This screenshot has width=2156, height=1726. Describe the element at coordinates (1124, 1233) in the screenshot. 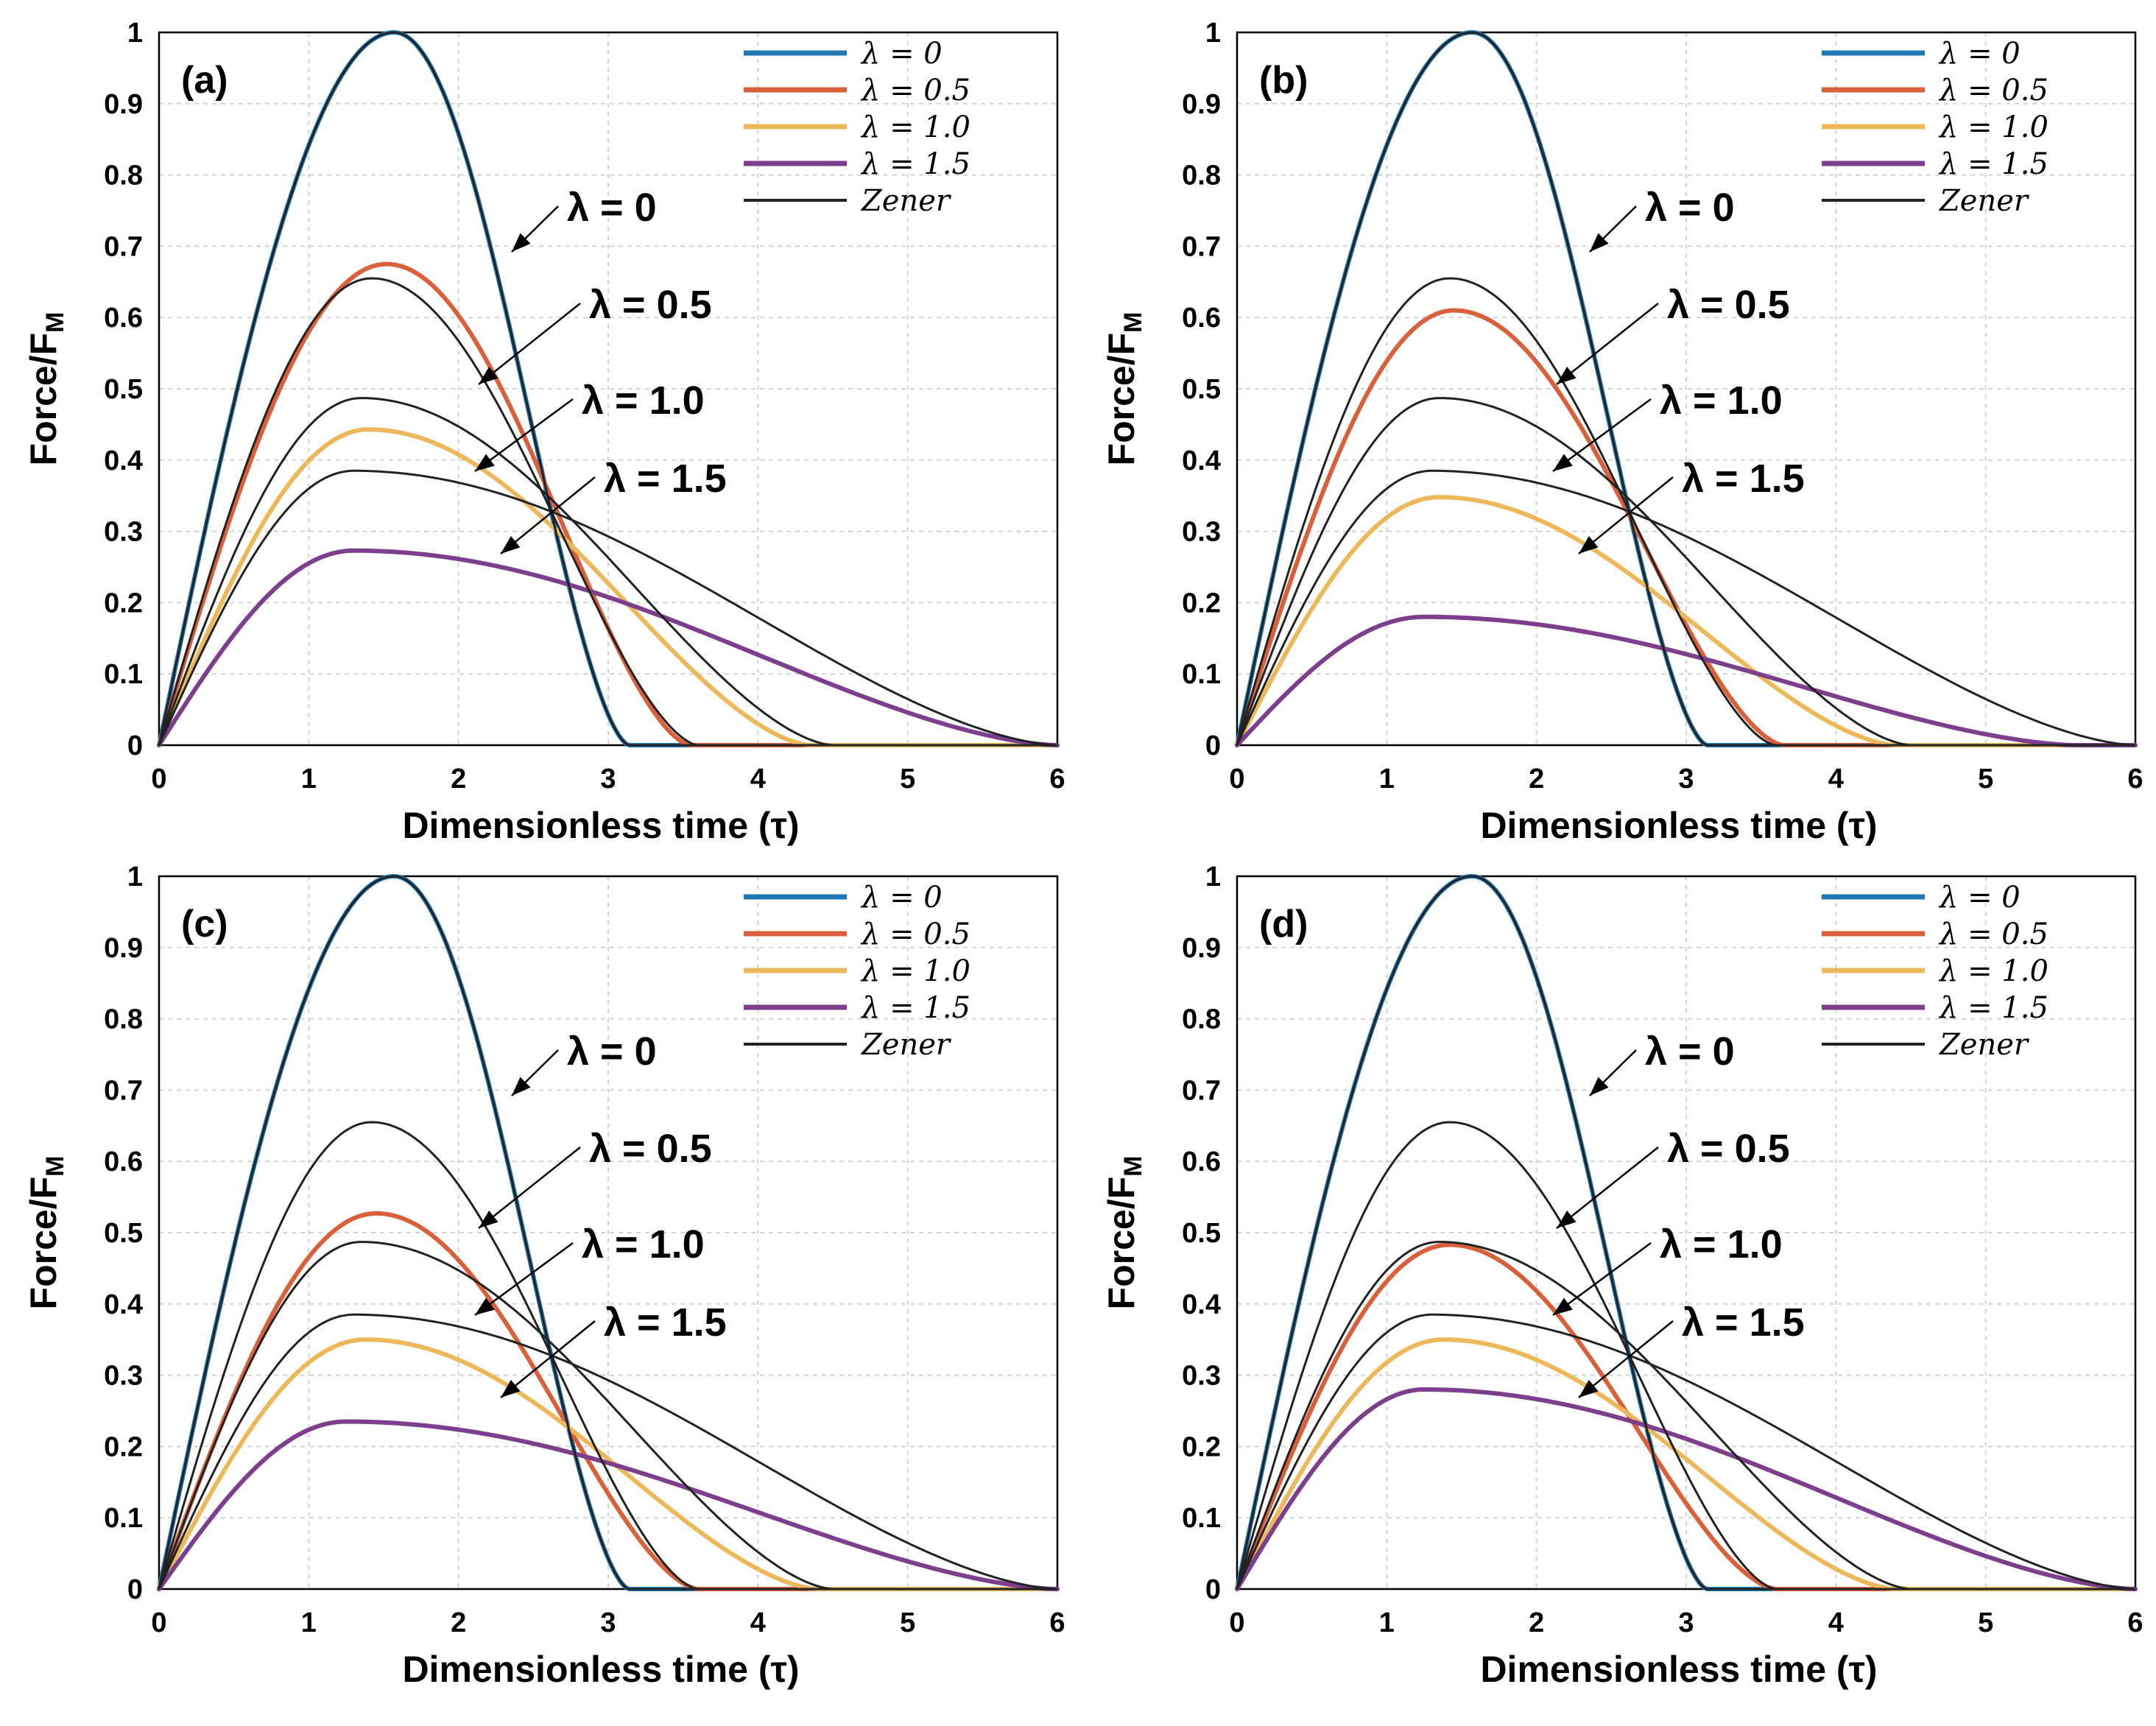

I see `y-axis-label: Force/FM` at that location.